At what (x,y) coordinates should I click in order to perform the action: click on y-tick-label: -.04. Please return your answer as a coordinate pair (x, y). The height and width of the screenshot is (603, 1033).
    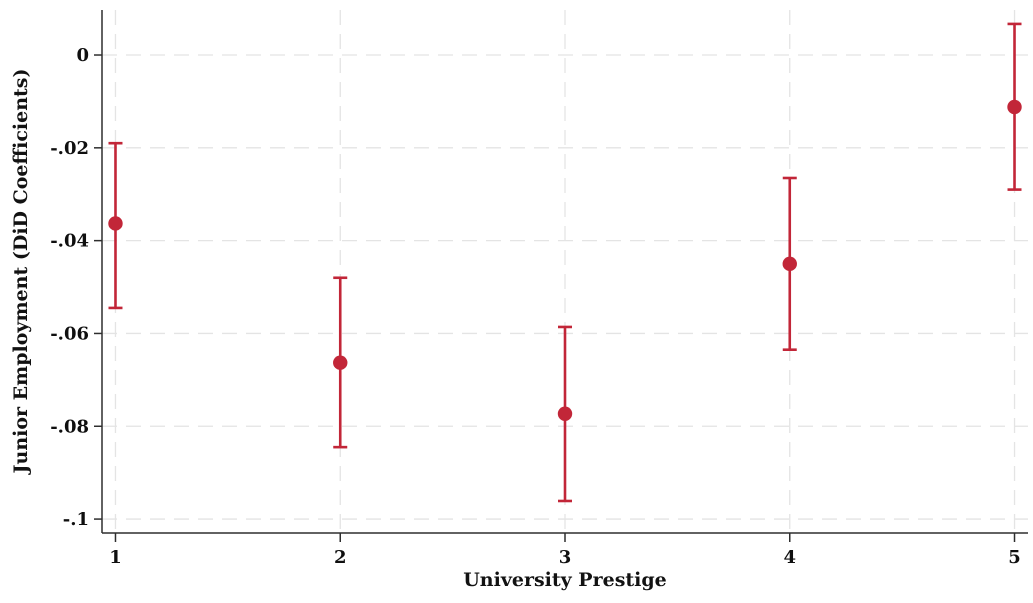
    Looking at the image, I should click on (69, 241).